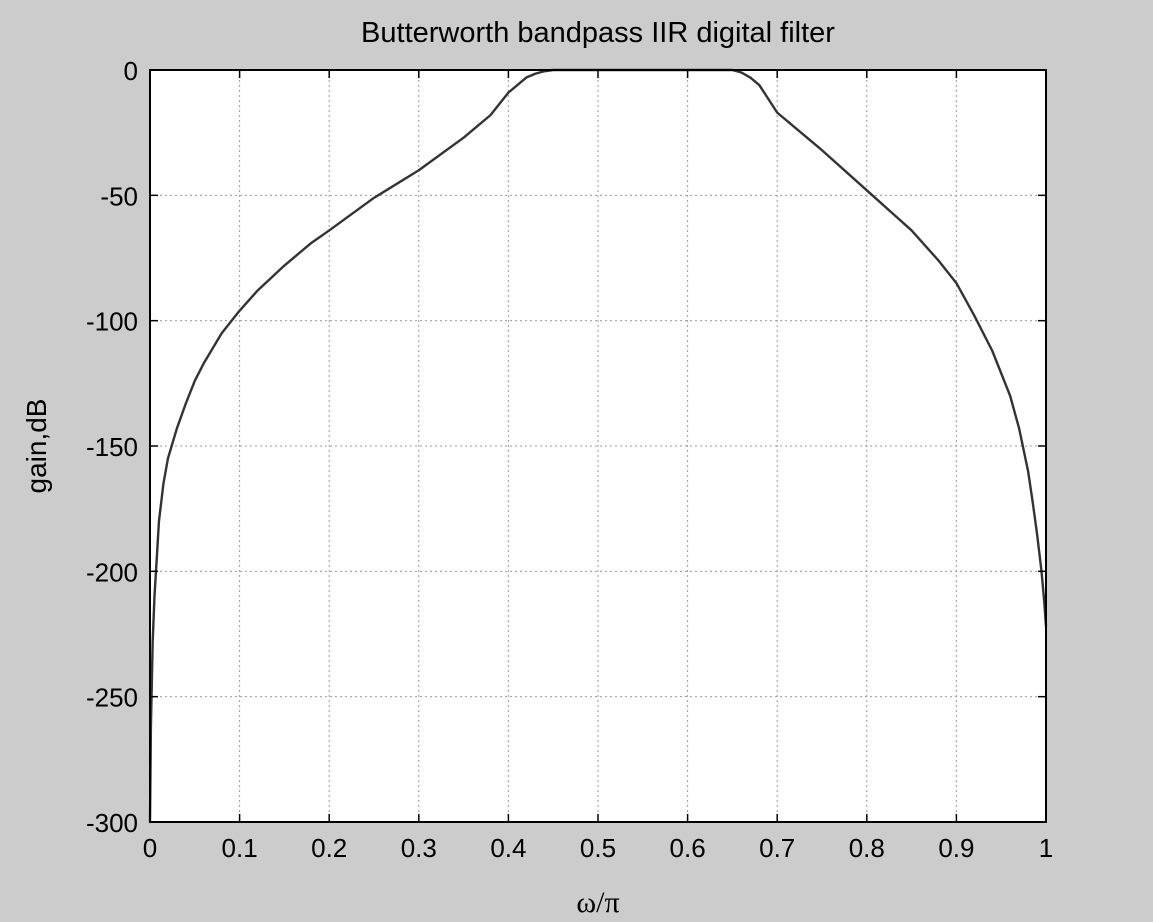 Image resolution: width=1153 pixels, height=922 pixels. I want to click on y-tick-label: -150, so click(112, 447).